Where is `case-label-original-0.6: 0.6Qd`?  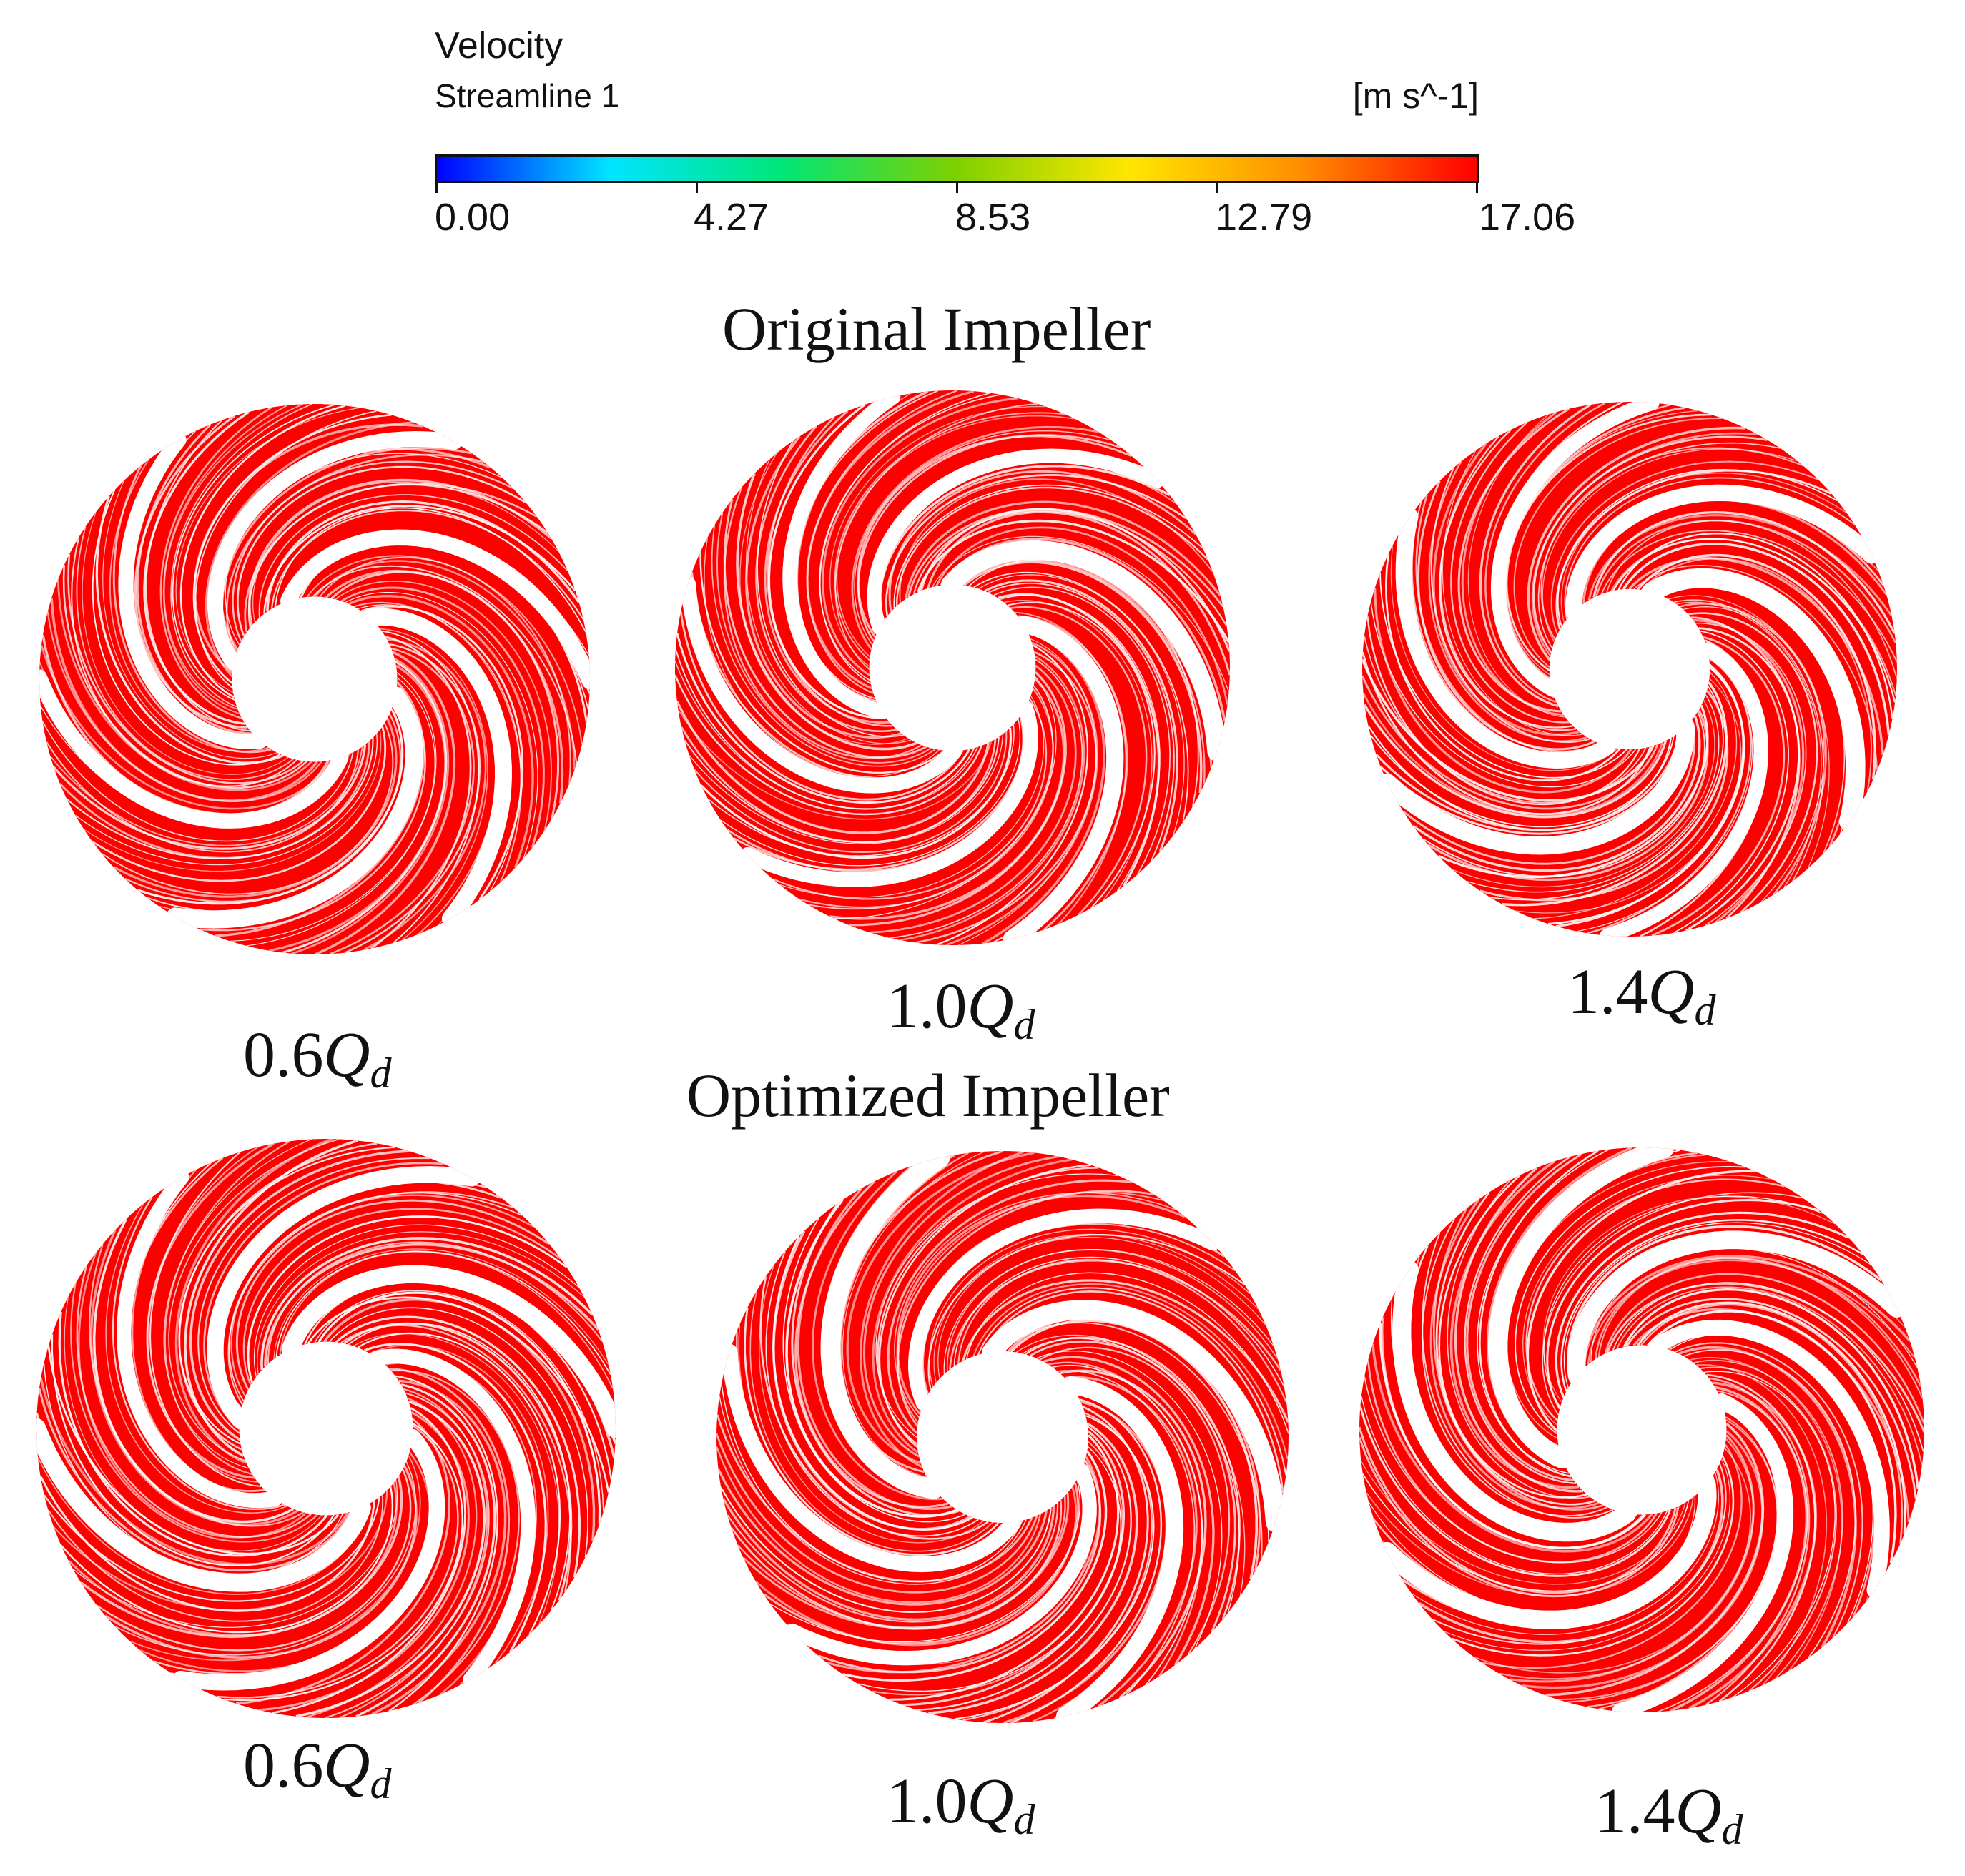
case-label-original-0.6: 0.6Qd is located at coordinates (318, 1058).